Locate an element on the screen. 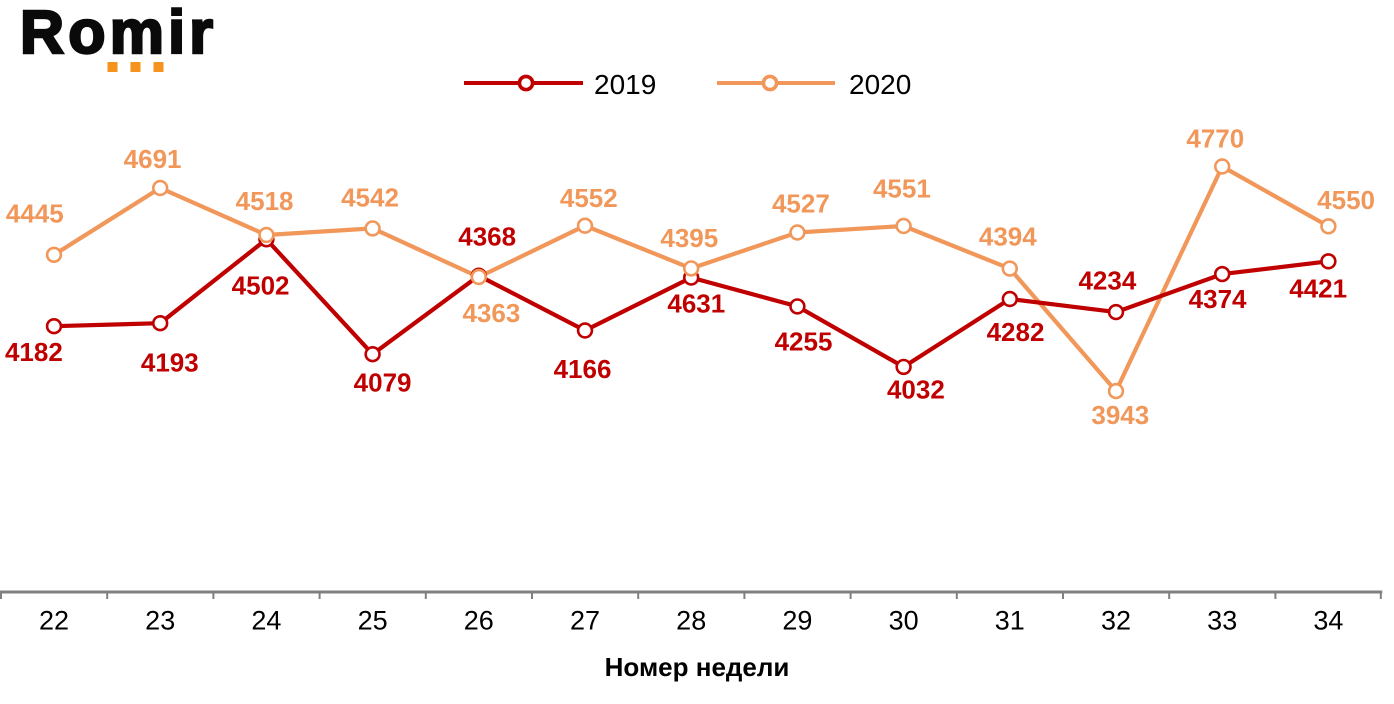 The width and height of the screenshot is (1394, 704). svg-text: 4079 is located at coordinates (383, 383).